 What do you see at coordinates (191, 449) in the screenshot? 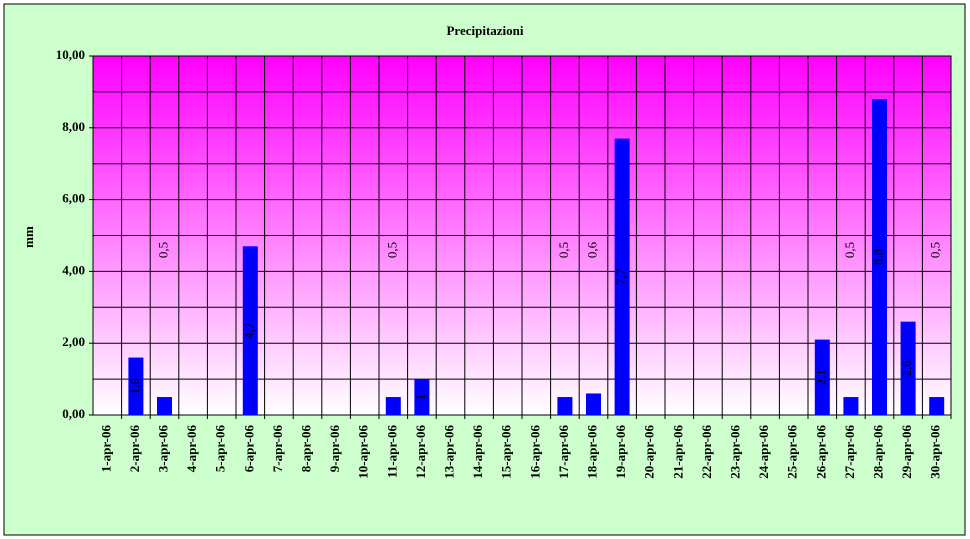
I see `x-tick-label: 4-apr-06` at bounding box center [191, 449].